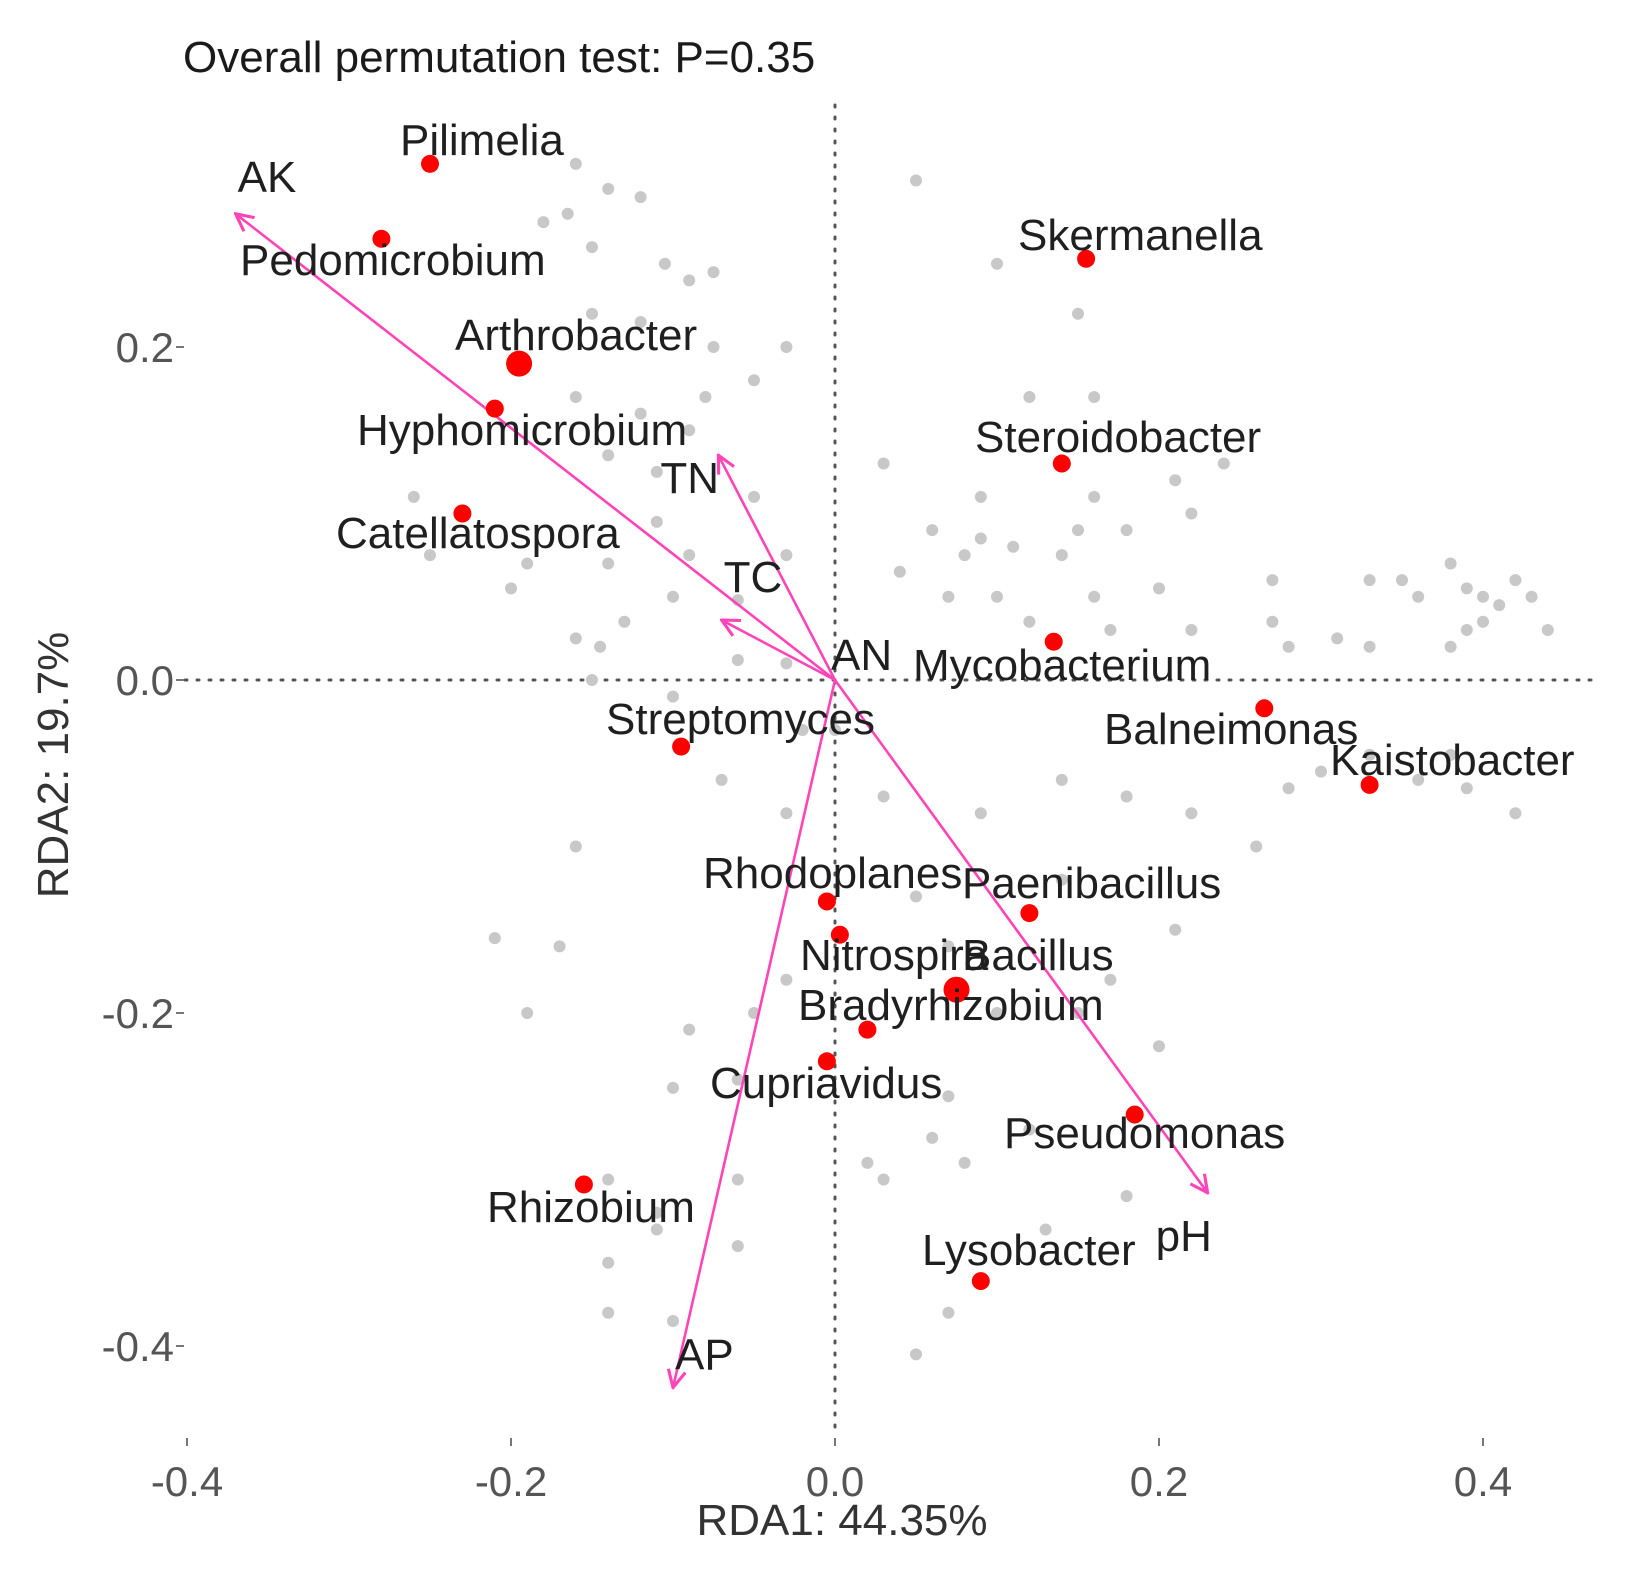 The image size is (1637, 1580). What do you see at coordinates (779, 651) in the screenshot?
I see `vector-arrow-tc` at bounding box center [779, 651].